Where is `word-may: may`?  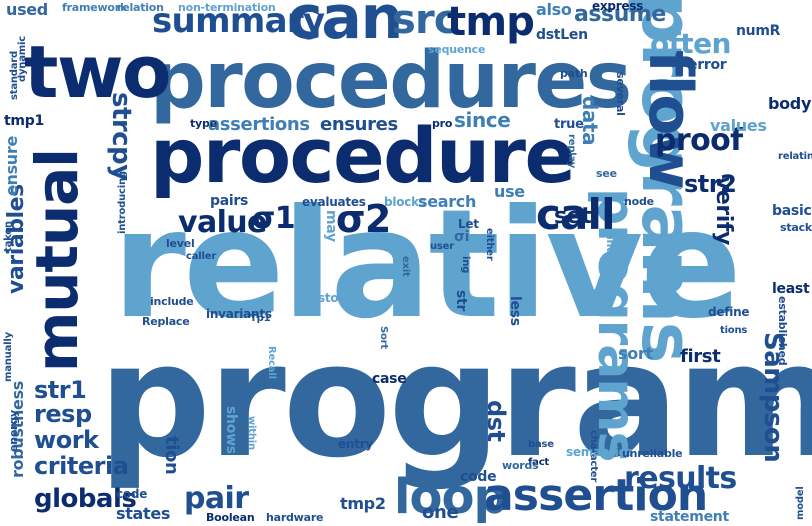
word-may: may is located at coordinates (331, 226).